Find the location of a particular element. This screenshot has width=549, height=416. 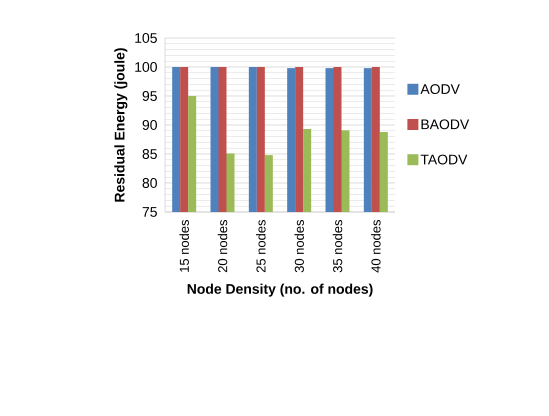

y-tick-label: 105 is located at coordinates (146, 38).